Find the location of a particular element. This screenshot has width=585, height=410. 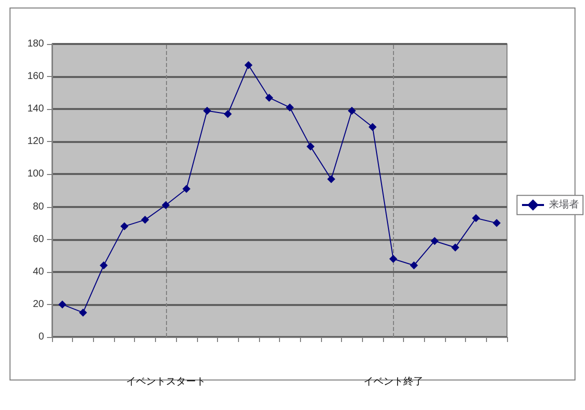

y-tick-label: 160 is located at coordinates (35, 76).